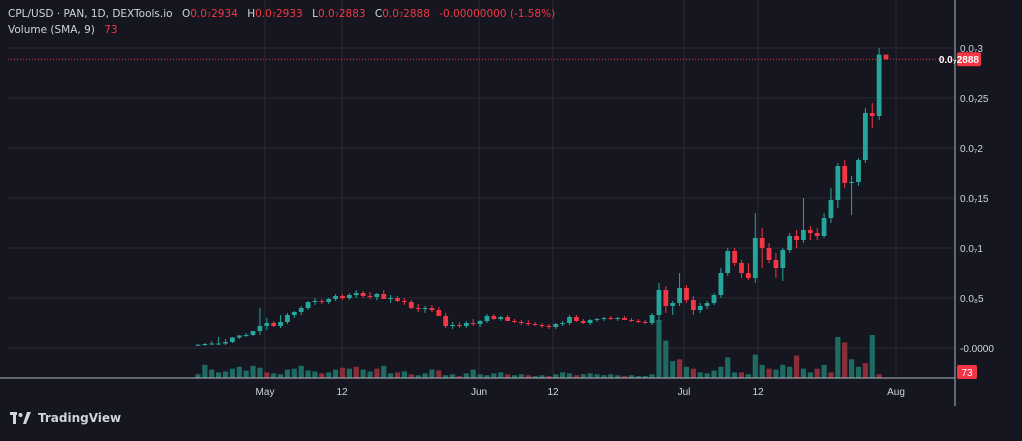  I want to click on legend-symbol: CPL/USD · PAN, 1D, DEXTools.io, so click(90, 14).